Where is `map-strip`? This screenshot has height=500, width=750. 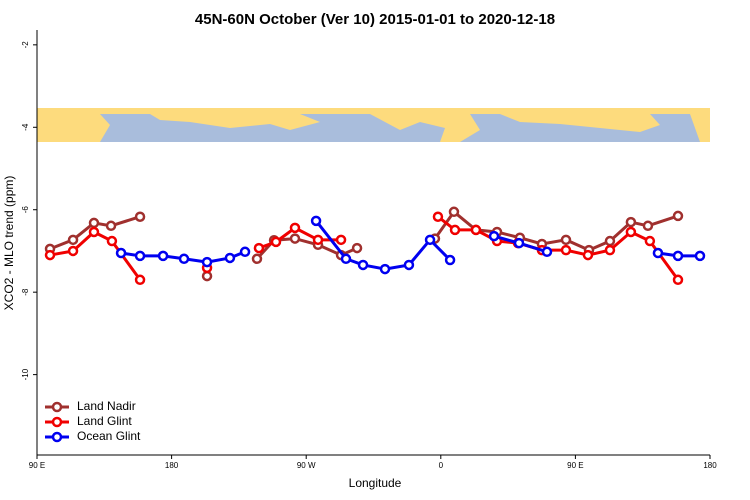
map-strip is located at coordinates (373, 125).